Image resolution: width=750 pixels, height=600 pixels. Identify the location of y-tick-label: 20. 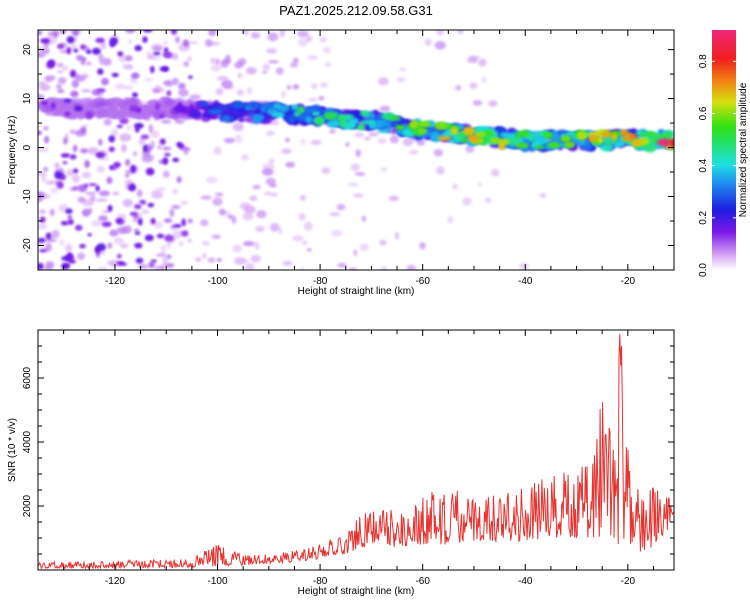
(27, 50).